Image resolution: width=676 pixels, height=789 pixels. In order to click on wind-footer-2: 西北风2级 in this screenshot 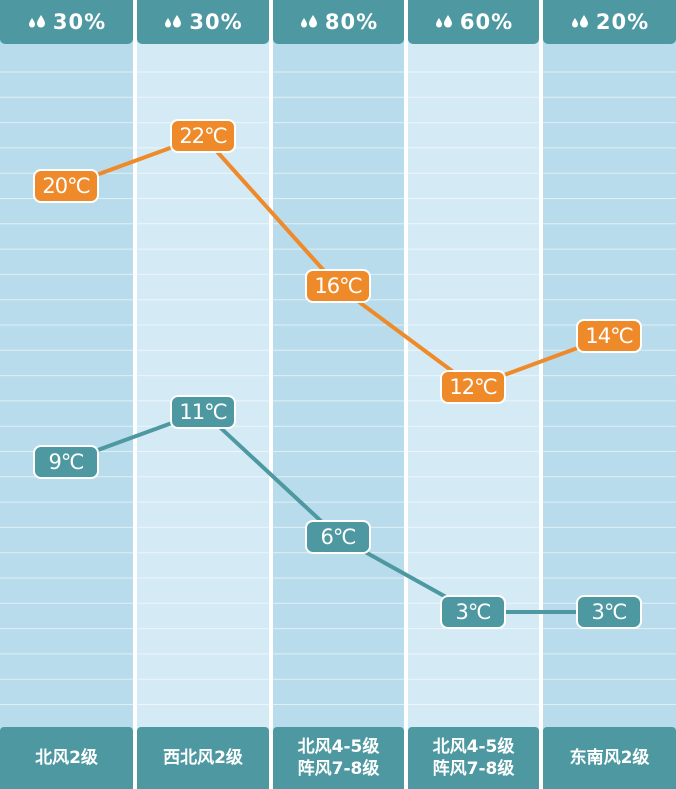, I will do `click(203, 758)`.